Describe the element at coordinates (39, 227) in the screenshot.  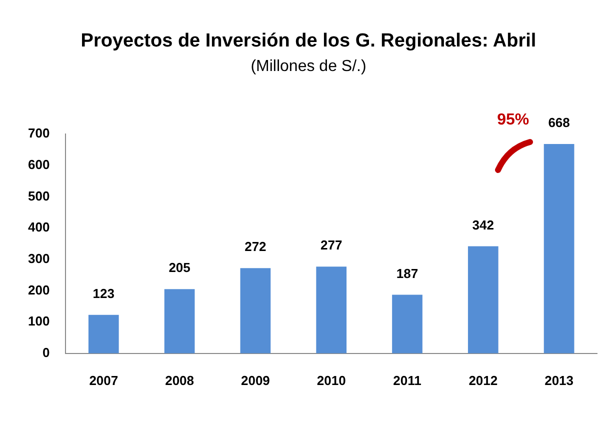
I see `y-tick-label: 400` at that location.